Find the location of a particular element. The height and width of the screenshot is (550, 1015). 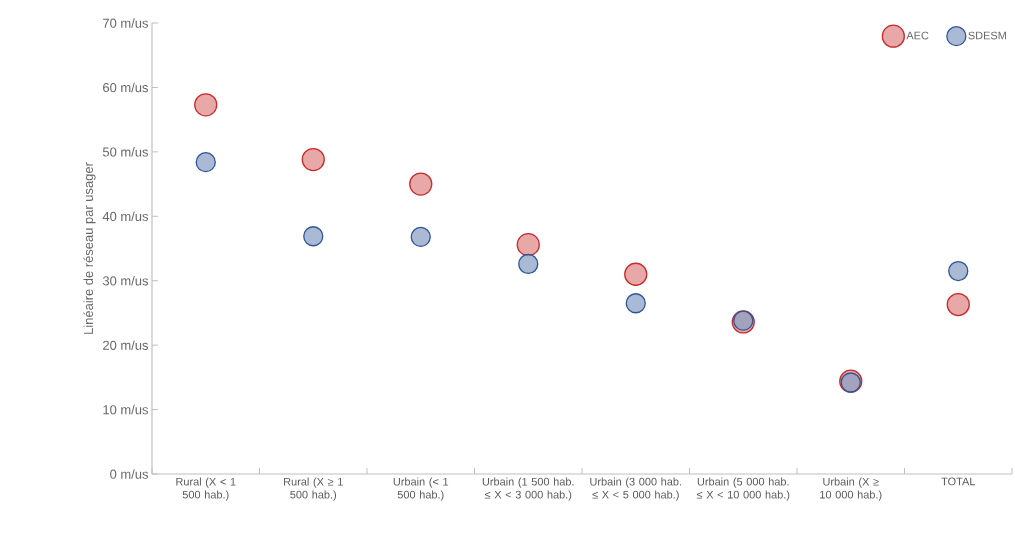

y-tick-label: 10 m/us is located at coordinates (126, 409).